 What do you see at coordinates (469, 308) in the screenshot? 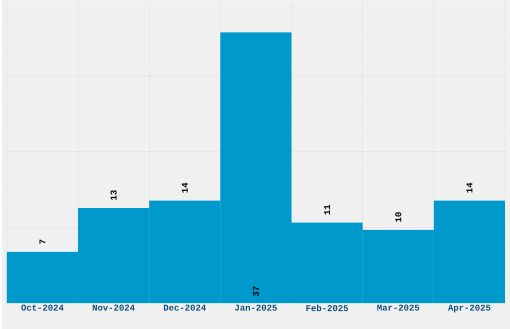
I see `x-tick-label: Apr-2025` at bounding box center [469, 308].